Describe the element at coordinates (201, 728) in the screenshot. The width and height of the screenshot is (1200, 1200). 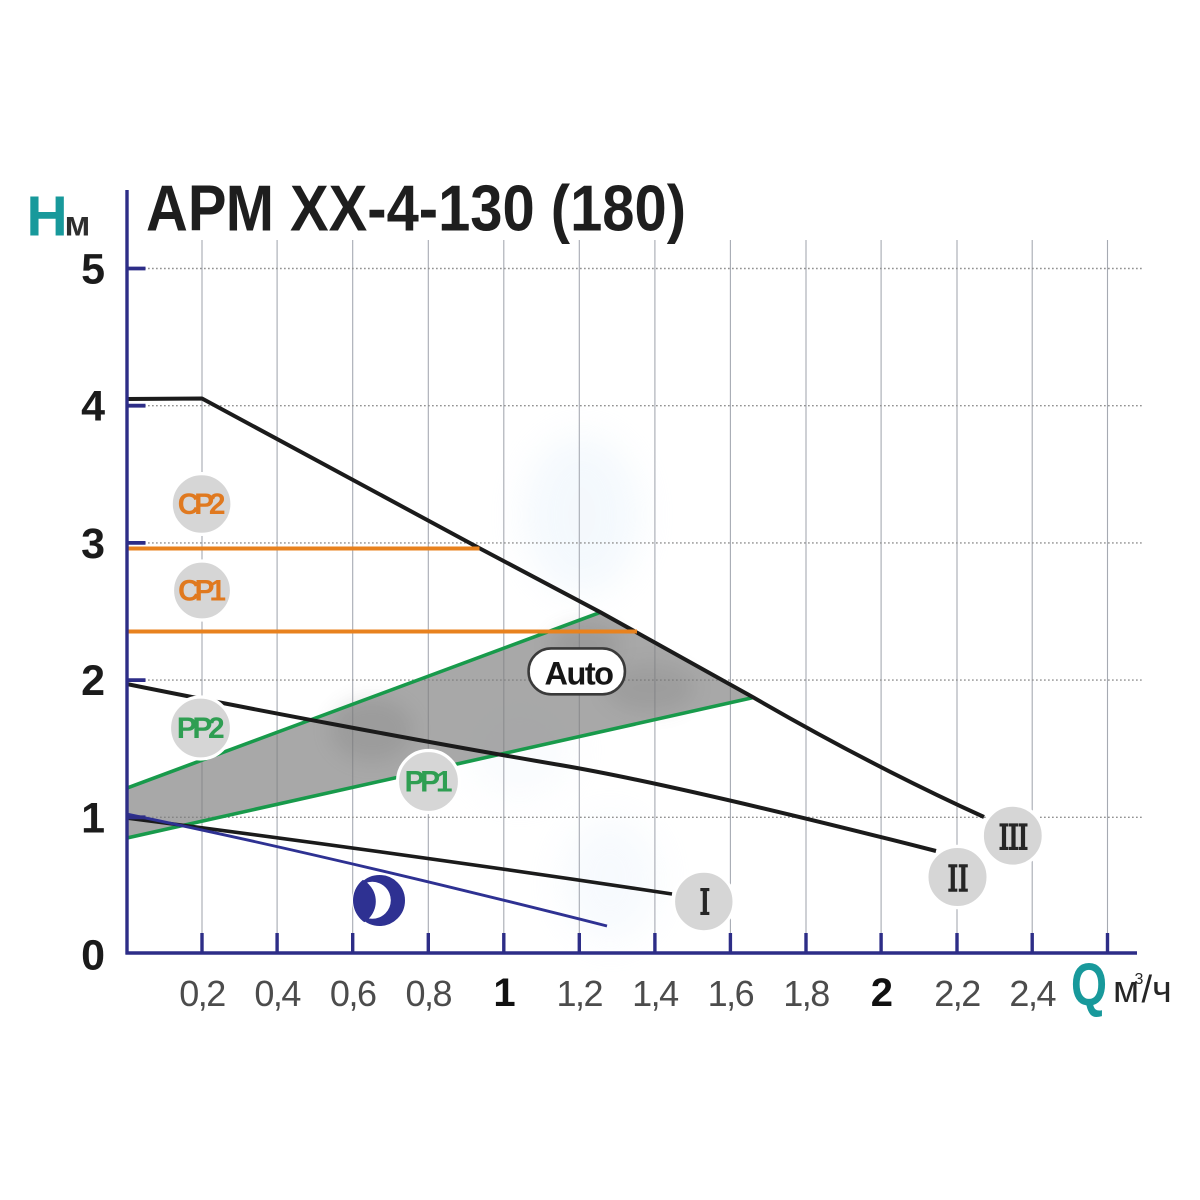
I see `svg-text: PP2` at that location.